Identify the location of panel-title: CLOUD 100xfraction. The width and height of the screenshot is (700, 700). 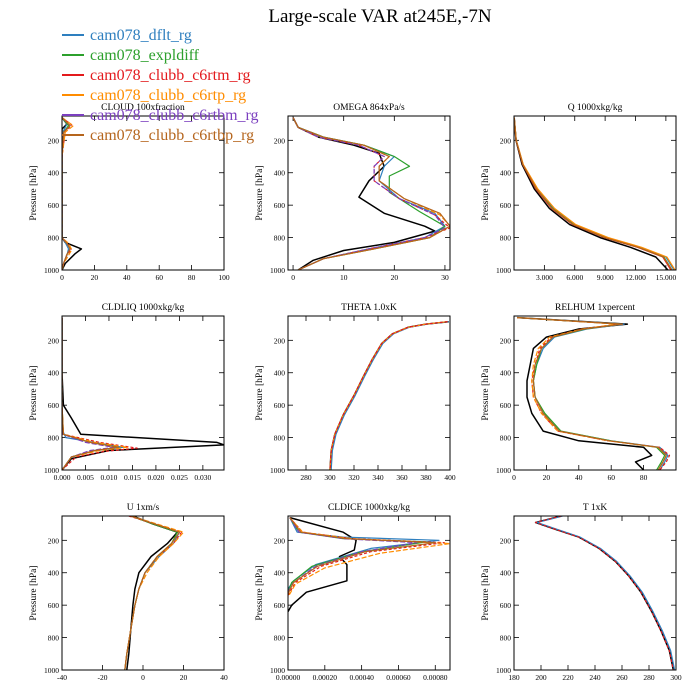
(143, 107).